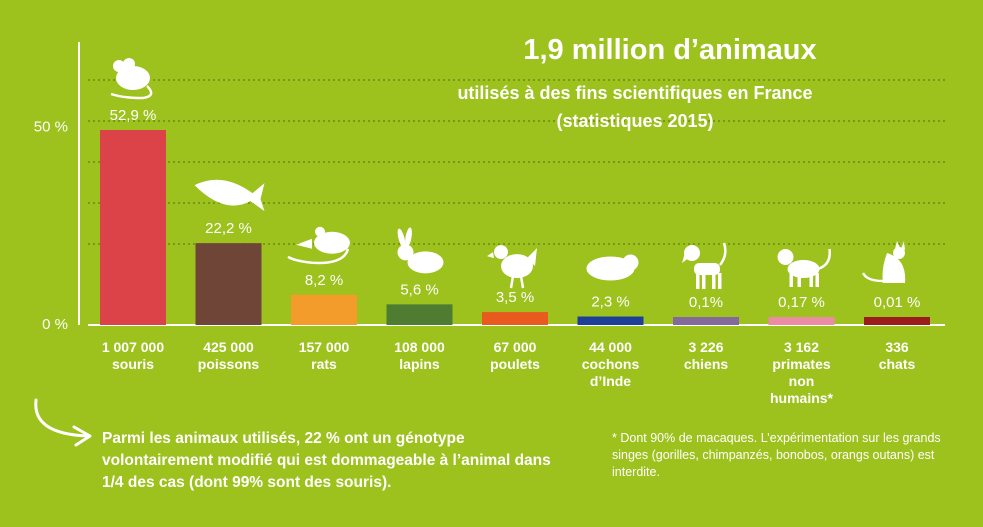  I want to click on dog-ear, so click(686, 256).